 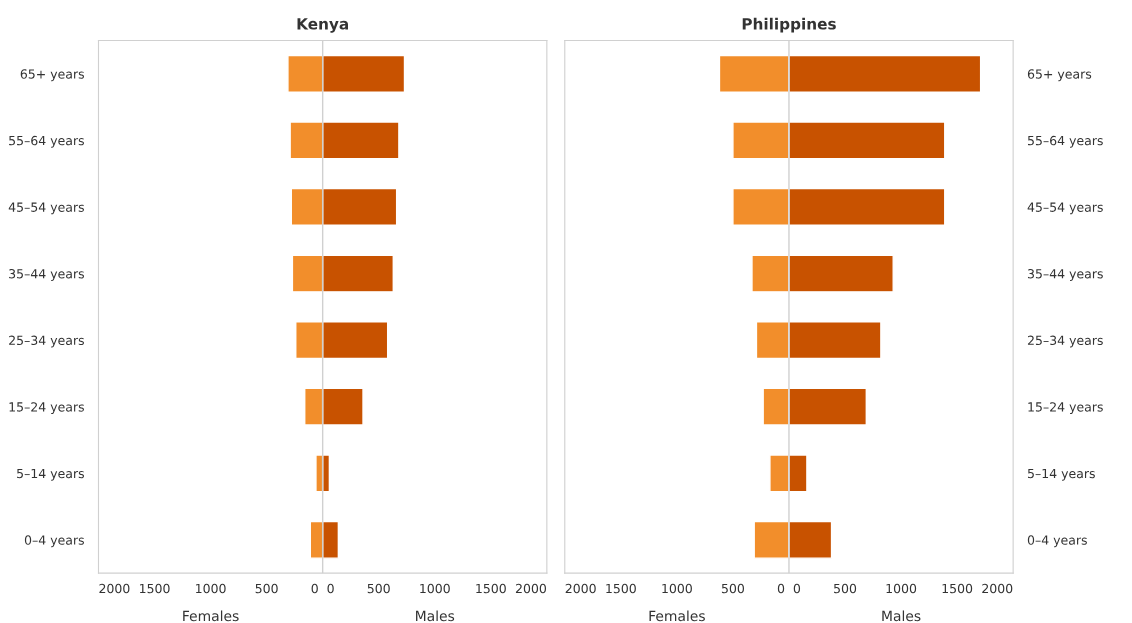 I want to click on chart-title: Kenya, so click(x=322, y=25).